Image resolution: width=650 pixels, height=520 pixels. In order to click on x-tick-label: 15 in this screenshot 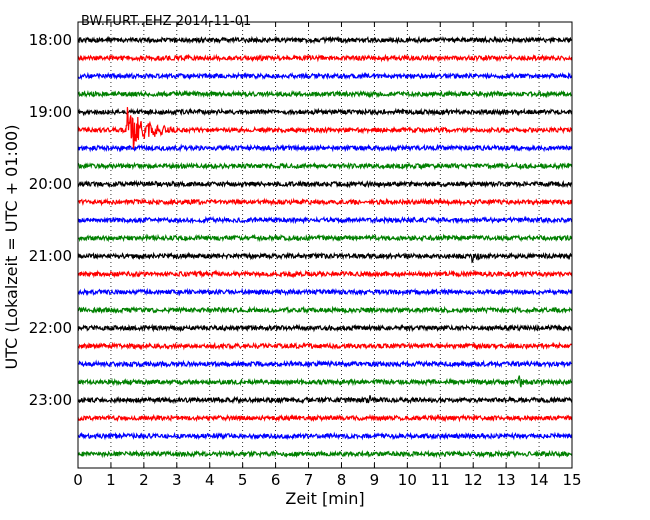, I will do `click(571, 480)`.